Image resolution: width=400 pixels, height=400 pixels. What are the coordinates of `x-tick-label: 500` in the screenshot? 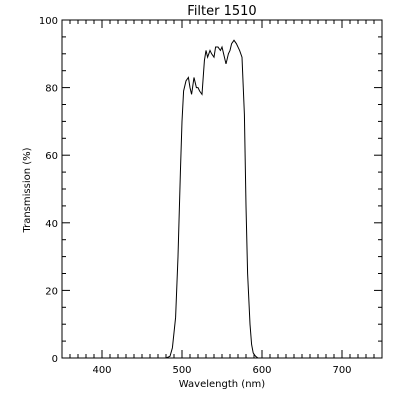 It's located at (181, 370).